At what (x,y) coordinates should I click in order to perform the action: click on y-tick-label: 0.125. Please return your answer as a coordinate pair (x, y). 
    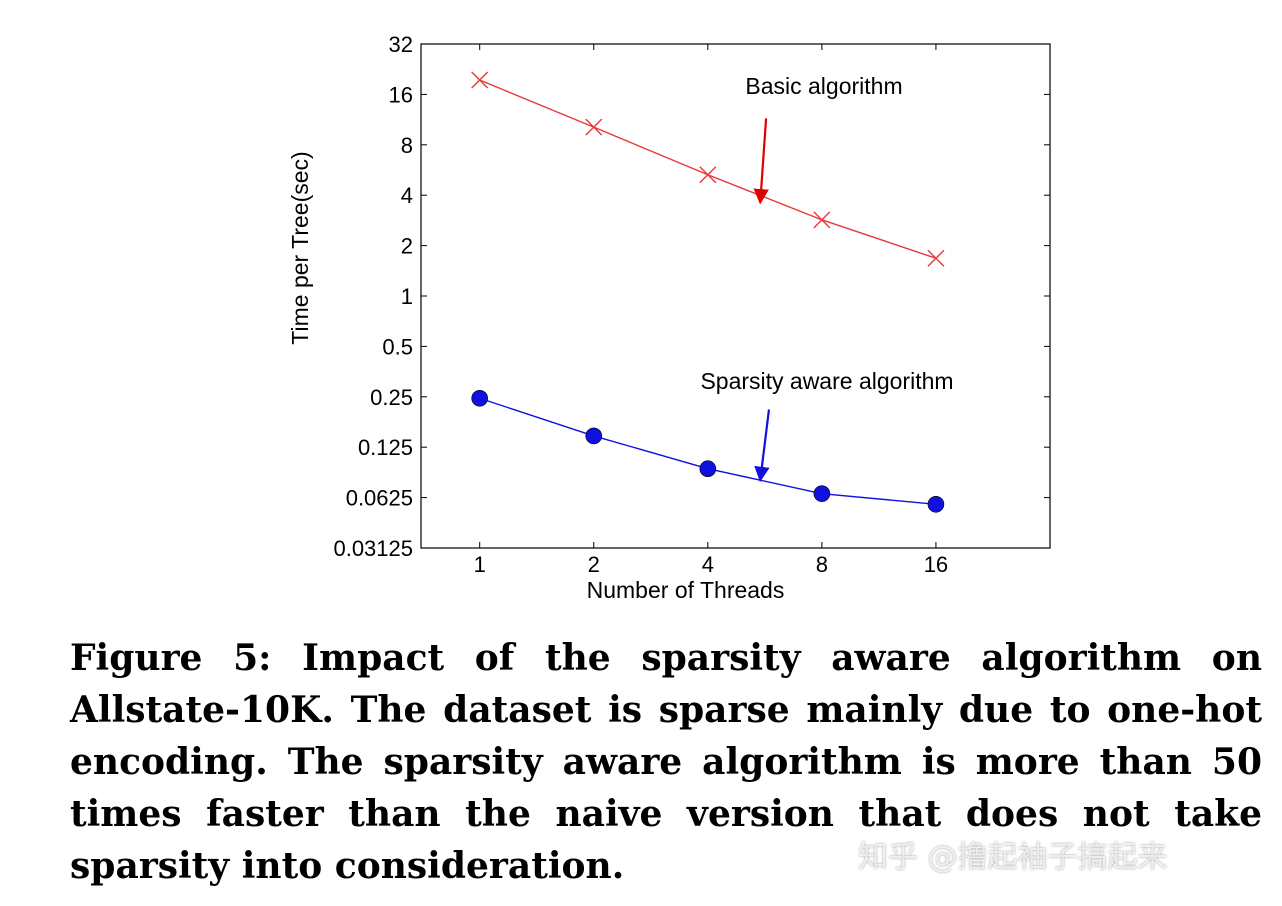
    Looking at the image, I should click on (385, 447).